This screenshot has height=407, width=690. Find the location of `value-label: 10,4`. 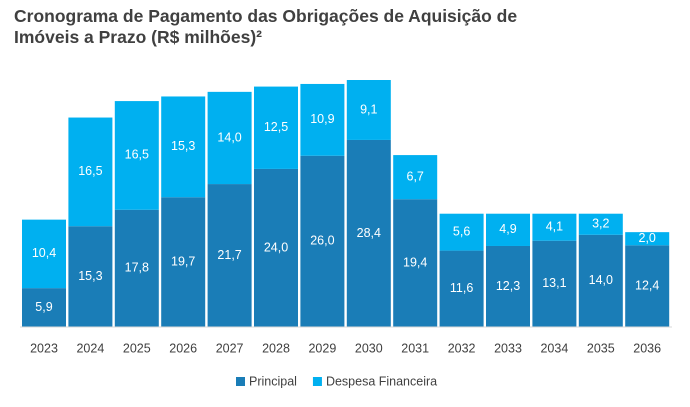

value-label: 10,4 is located at coordinates (44, 253).